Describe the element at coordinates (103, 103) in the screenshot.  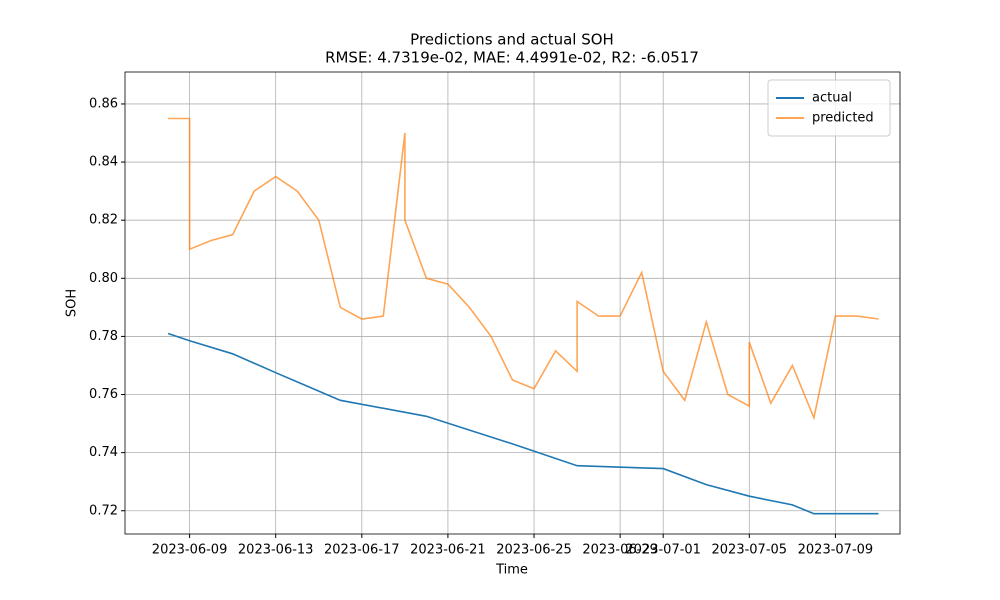
I see `y-tick-label: 0.86` at that location.